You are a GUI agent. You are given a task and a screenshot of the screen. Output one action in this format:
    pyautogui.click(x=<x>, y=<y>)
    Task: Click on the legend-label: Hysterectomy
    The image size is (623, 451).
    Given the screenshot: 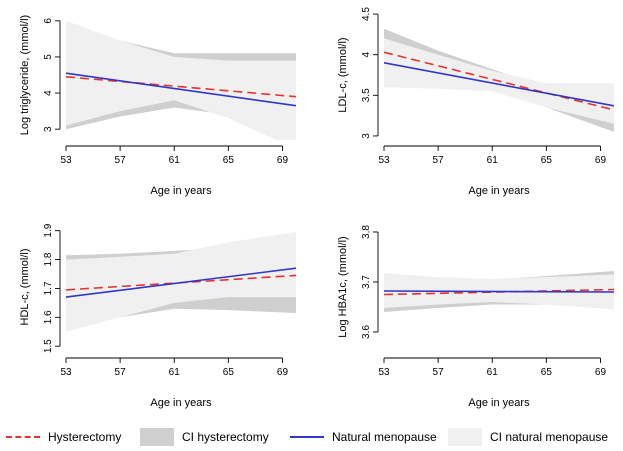 What is the action you would take?
    pyautogui.click(x=85, y=437)
    